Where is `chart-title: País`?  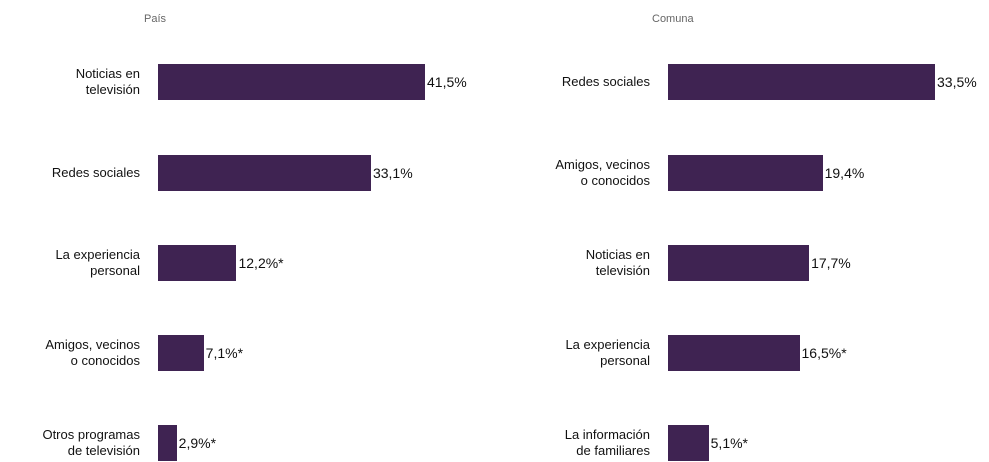 chart-title: País is located at coordinates (155, 19).